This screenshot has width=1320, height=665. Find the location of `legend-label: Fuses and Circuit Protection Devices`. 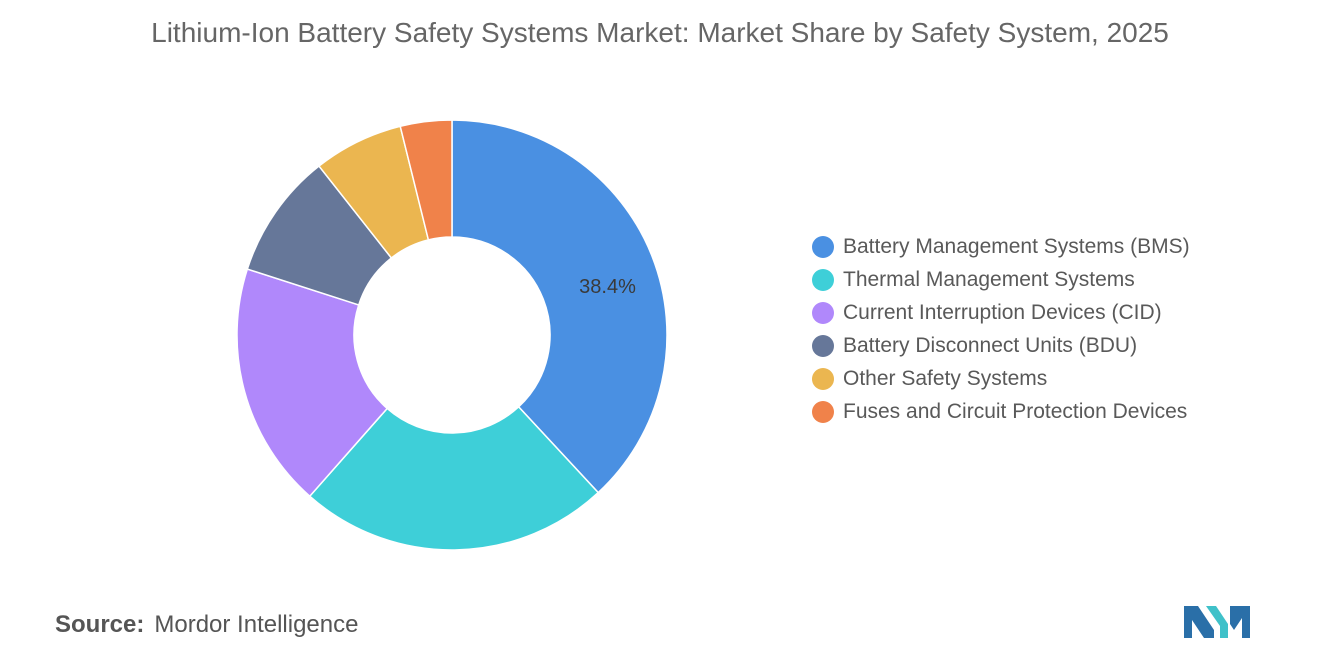

legend-label: Fuses and Circuit Protection Devices is located at coordinates (1015, 411).